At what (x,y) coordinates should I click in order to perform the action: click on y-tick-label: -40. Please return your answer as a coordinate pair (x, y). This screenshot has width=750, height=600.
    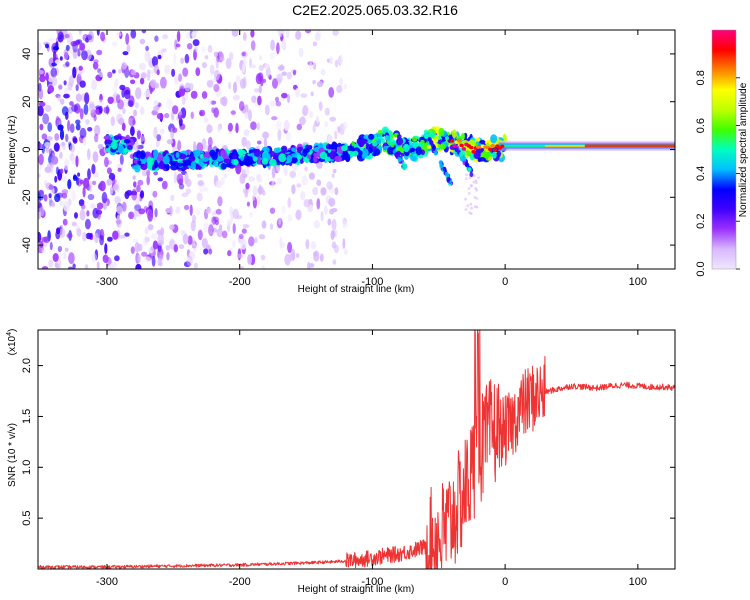
    Looking at the image, I should click on (27, 245).